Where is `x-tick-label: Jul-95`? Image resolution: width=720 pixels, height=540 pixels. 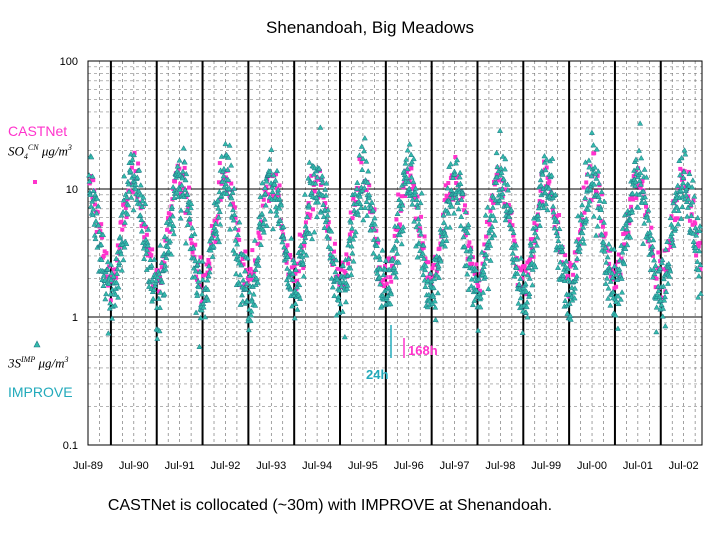
x-tick-label: Jul-95 is located at coordinates (363, 466).